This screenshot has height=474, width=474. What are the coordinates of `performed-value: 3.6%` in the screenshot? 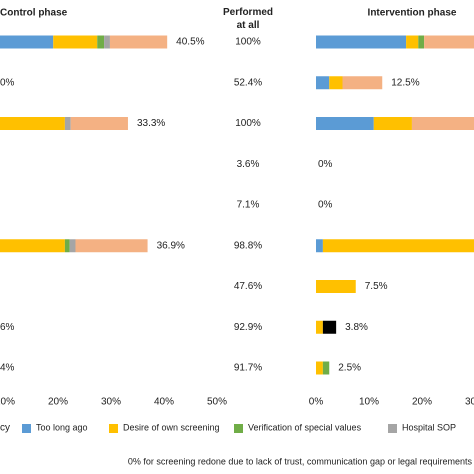 It's located at (248, 164).